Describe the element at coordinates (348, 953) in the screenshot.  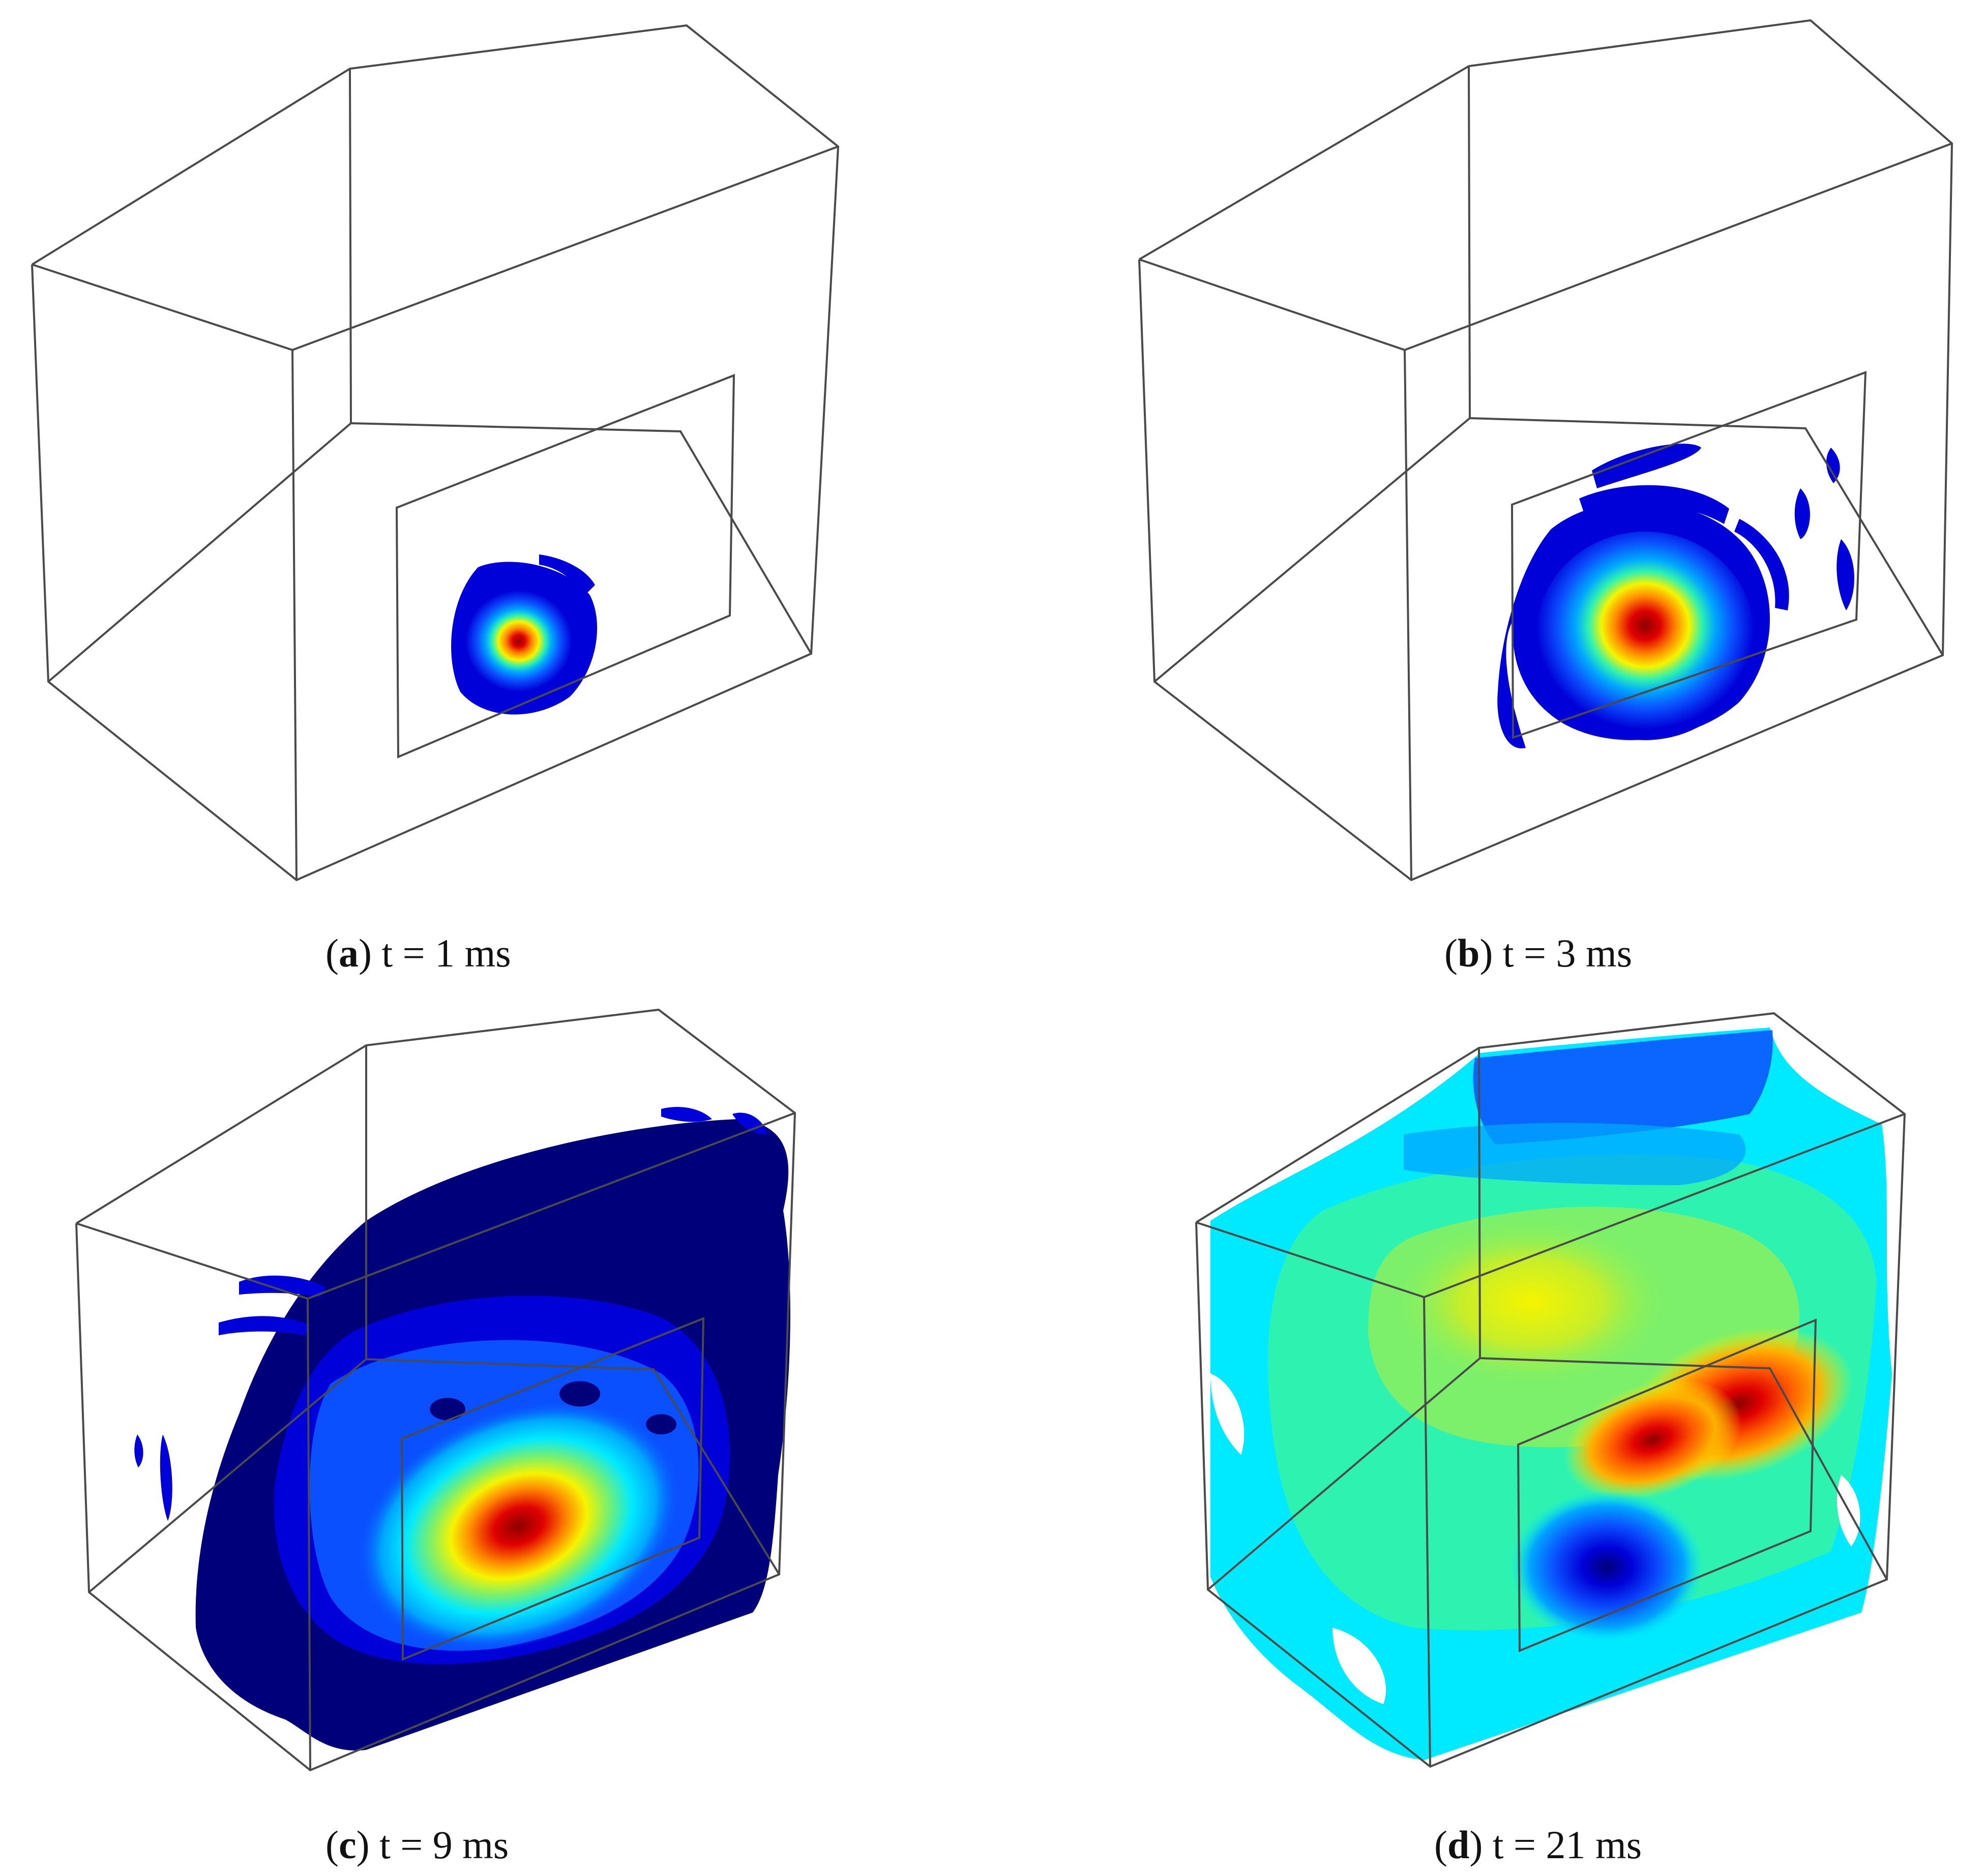
I see `caption-a-letter: a` at that location.